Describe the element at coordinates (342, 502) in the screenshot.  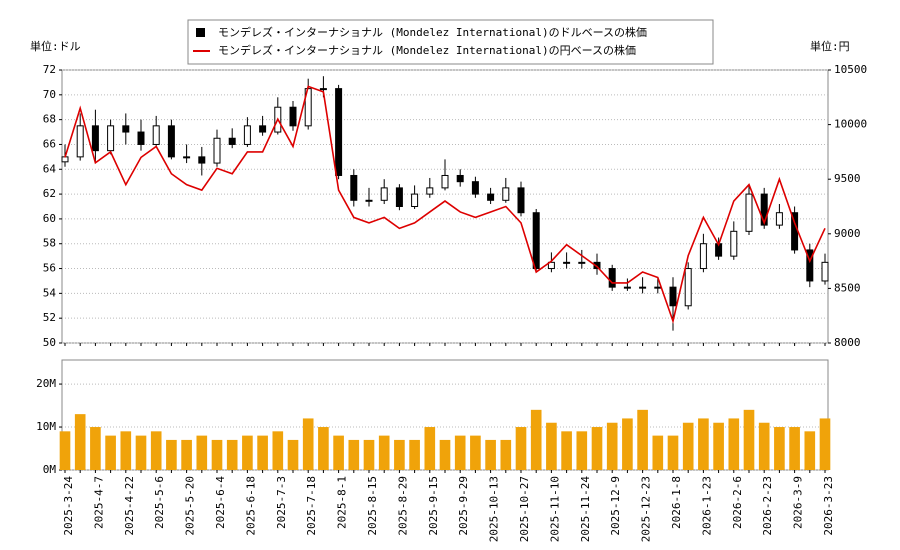
I see `x-tick-label: 2025-8-1` at that location.